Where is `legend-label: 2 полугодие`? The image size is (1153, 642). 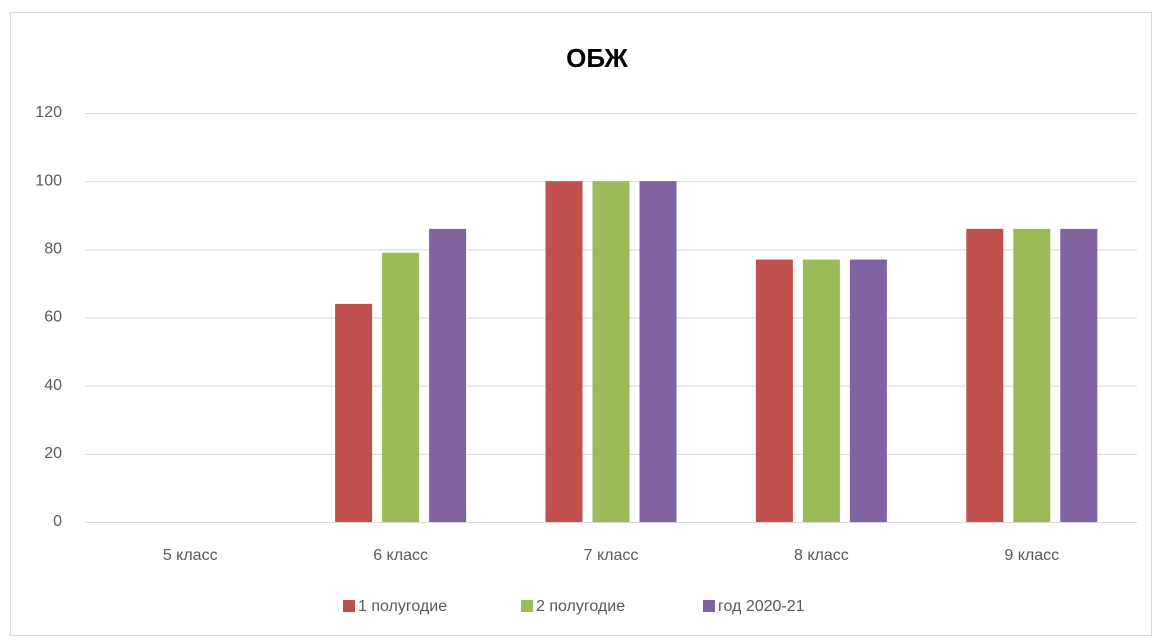 legend-label: 2 полугодие is located at coordinates (580, 606).